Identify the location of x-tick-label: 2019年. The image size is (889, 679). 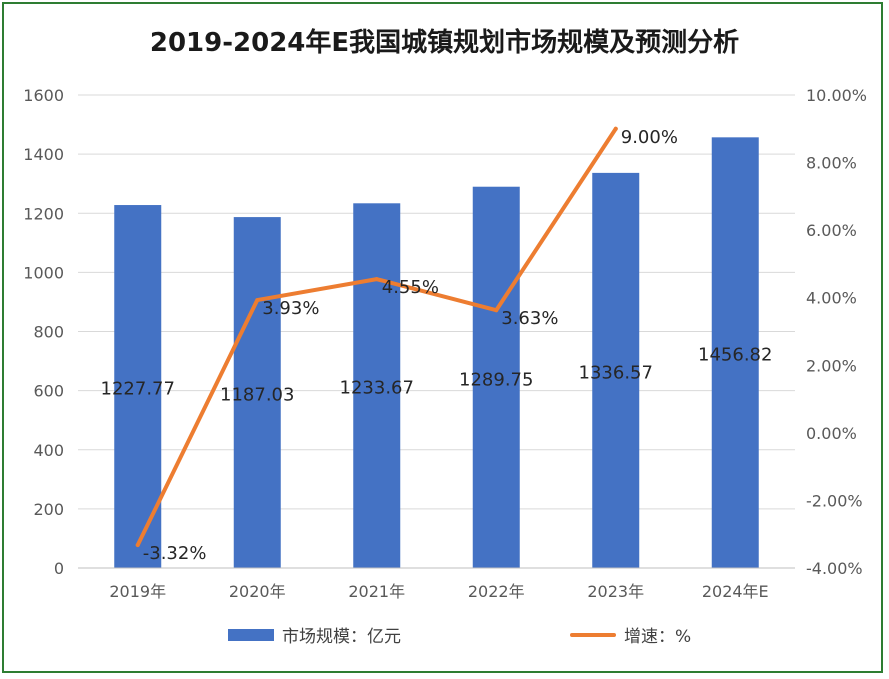
(137, 591).